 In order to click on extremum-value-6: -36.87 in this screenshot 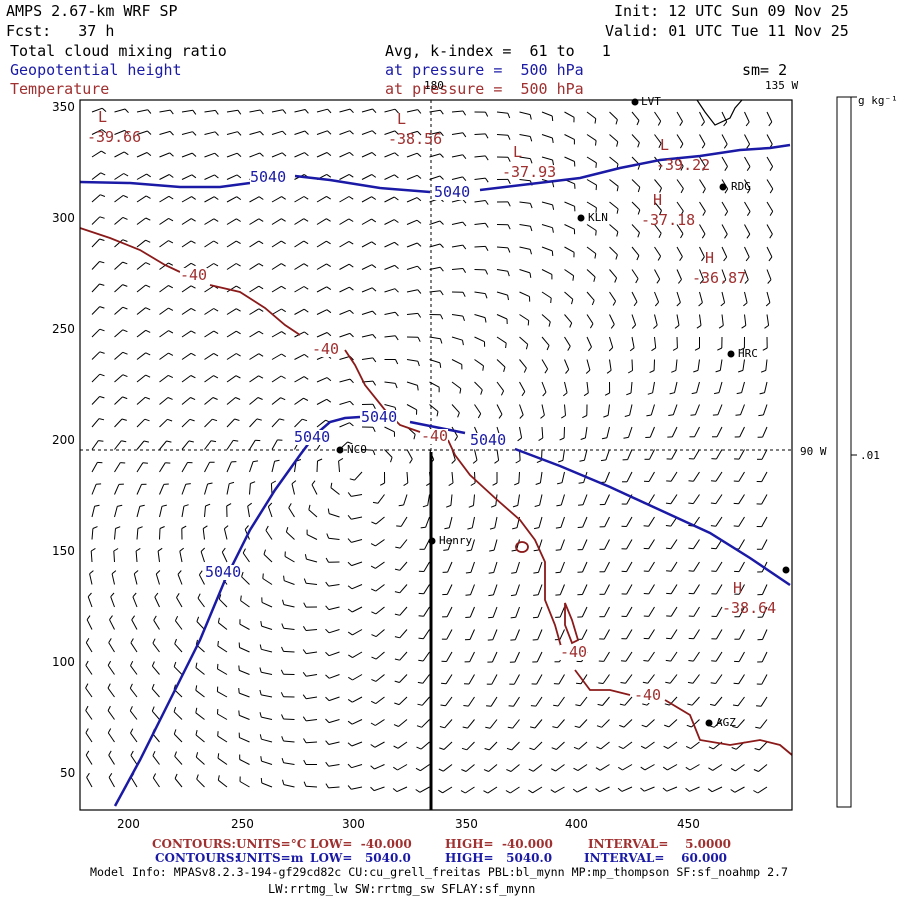, I will do `click(719, 278)`.